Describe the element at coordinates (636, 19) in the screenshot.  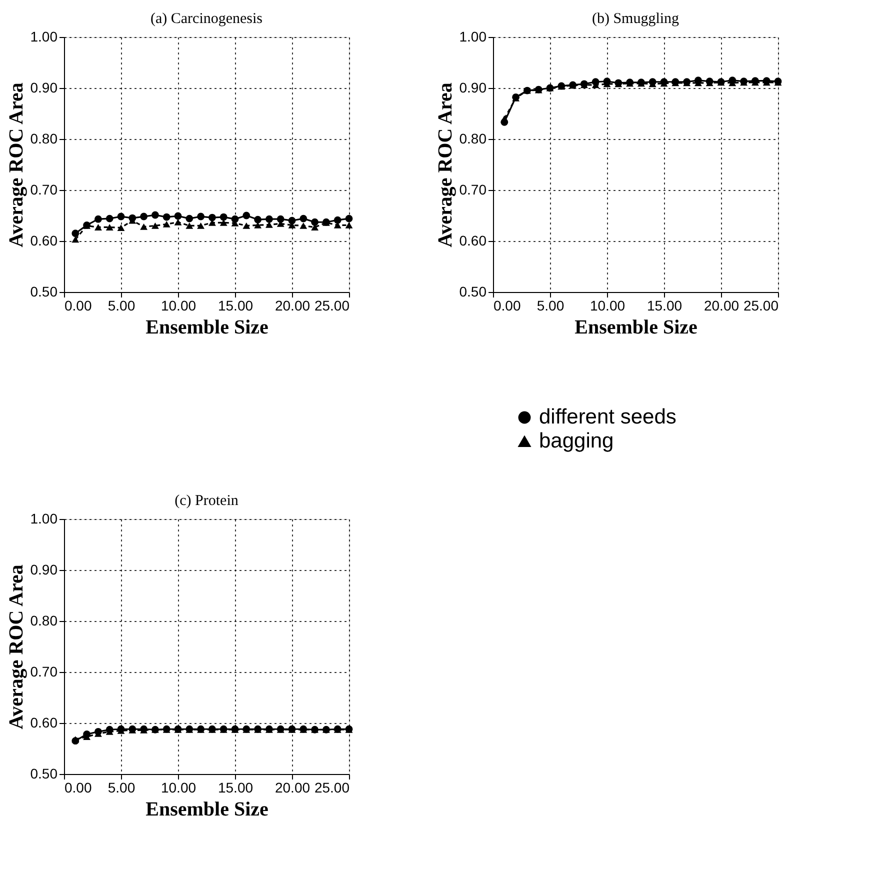
I see `chart-title: (b) Smuggling` at that location.